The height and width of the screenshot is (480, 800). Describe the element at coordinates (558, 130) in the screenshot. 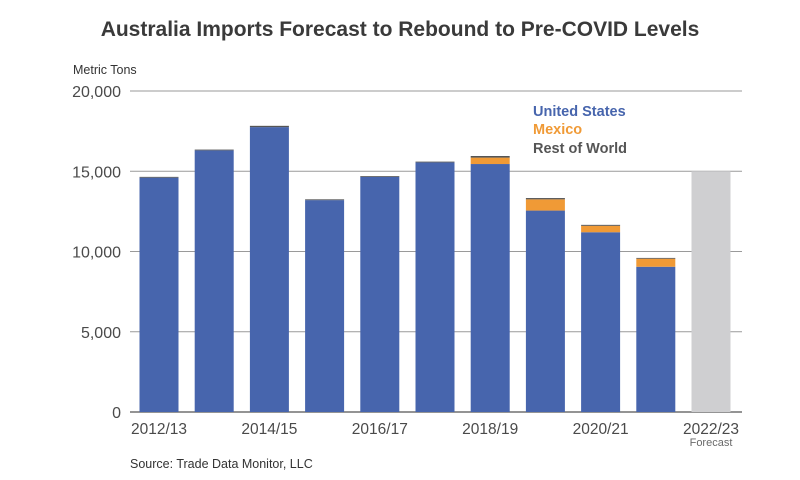

I see `legend-mexico: Mexico` at that location.